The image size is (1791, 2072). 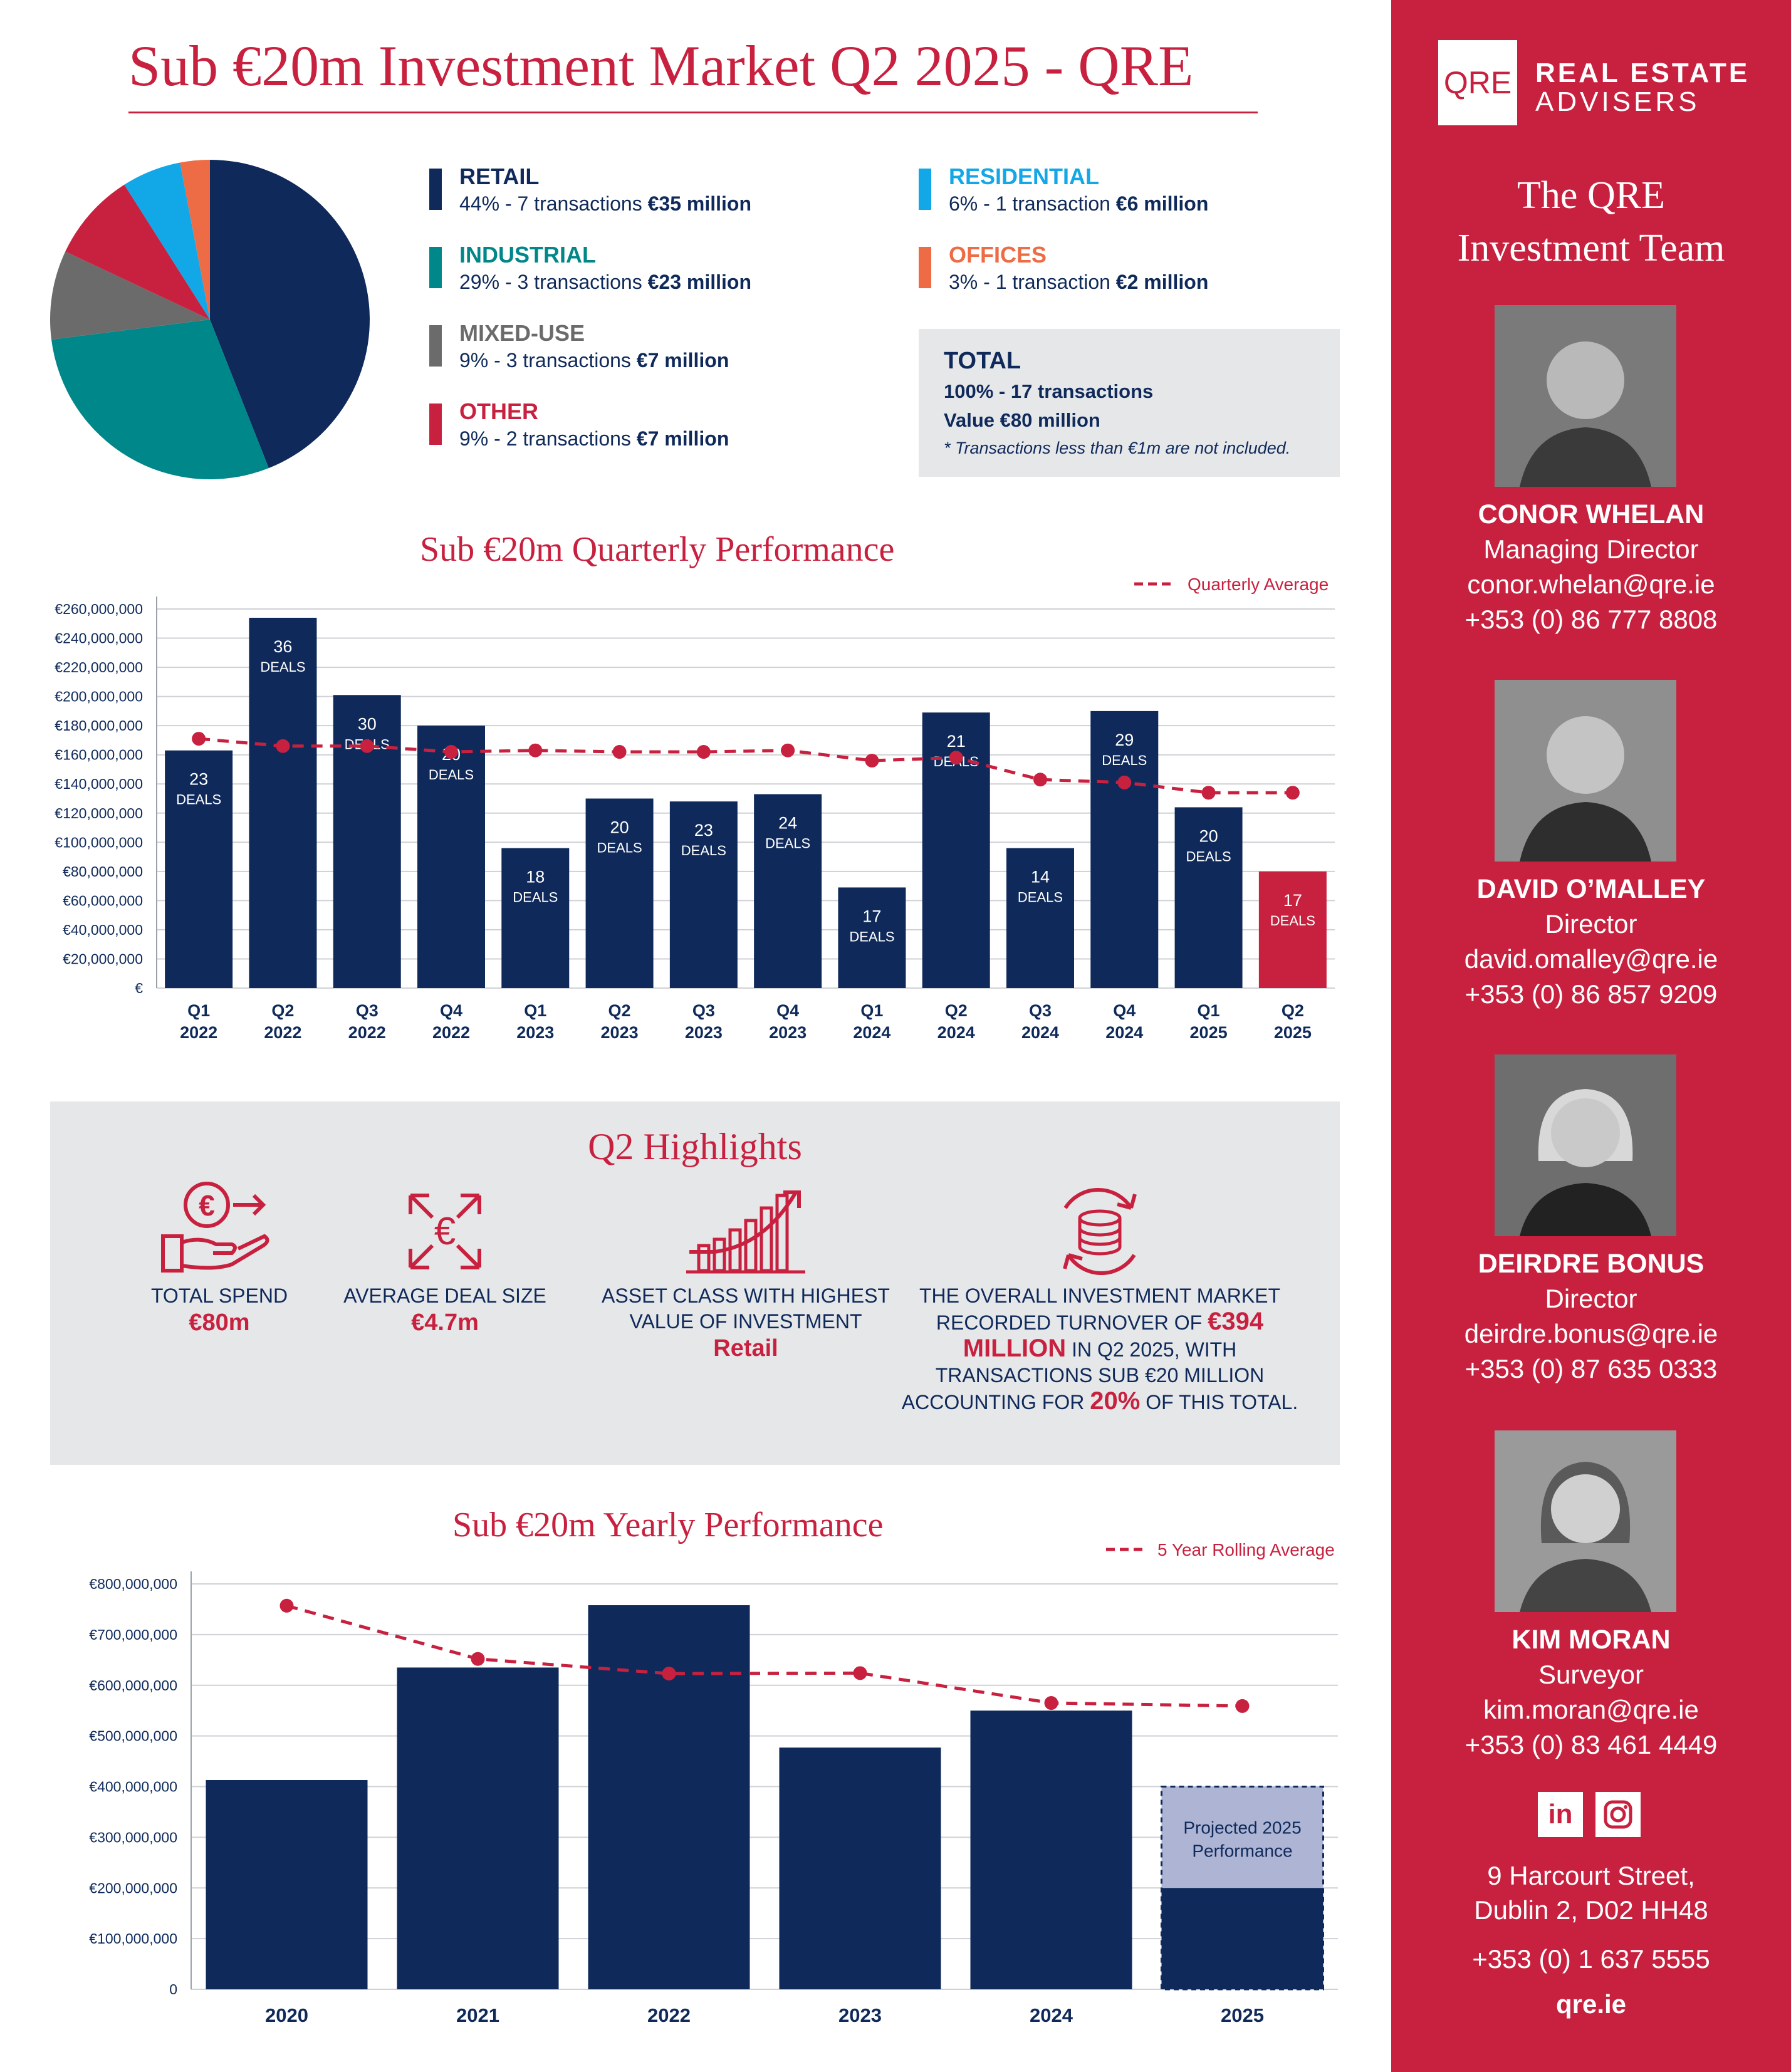 I want to click on member-email-link: conor.whelan@qre.ie, so click(x=1591, y=584).